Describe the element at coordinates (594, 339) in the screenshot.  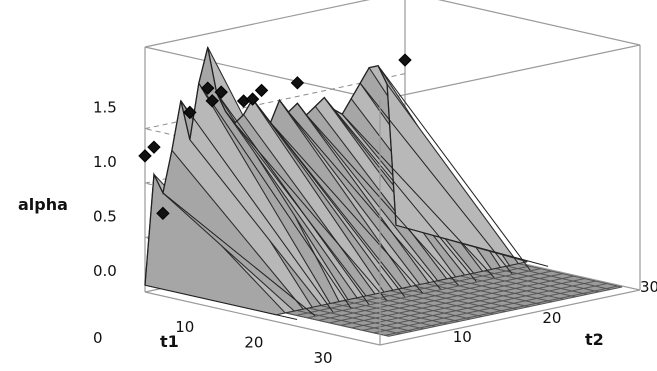
I see `t2-axis-label: t2` at that location.